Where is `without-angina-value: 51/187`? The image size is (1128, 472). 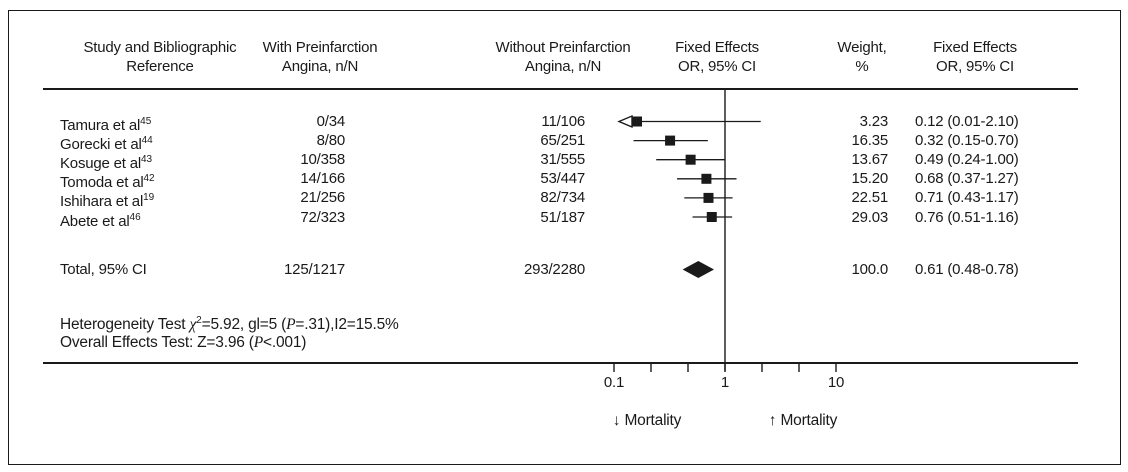 without-angina-value: 51/187 is located at coordinates (562, 217).